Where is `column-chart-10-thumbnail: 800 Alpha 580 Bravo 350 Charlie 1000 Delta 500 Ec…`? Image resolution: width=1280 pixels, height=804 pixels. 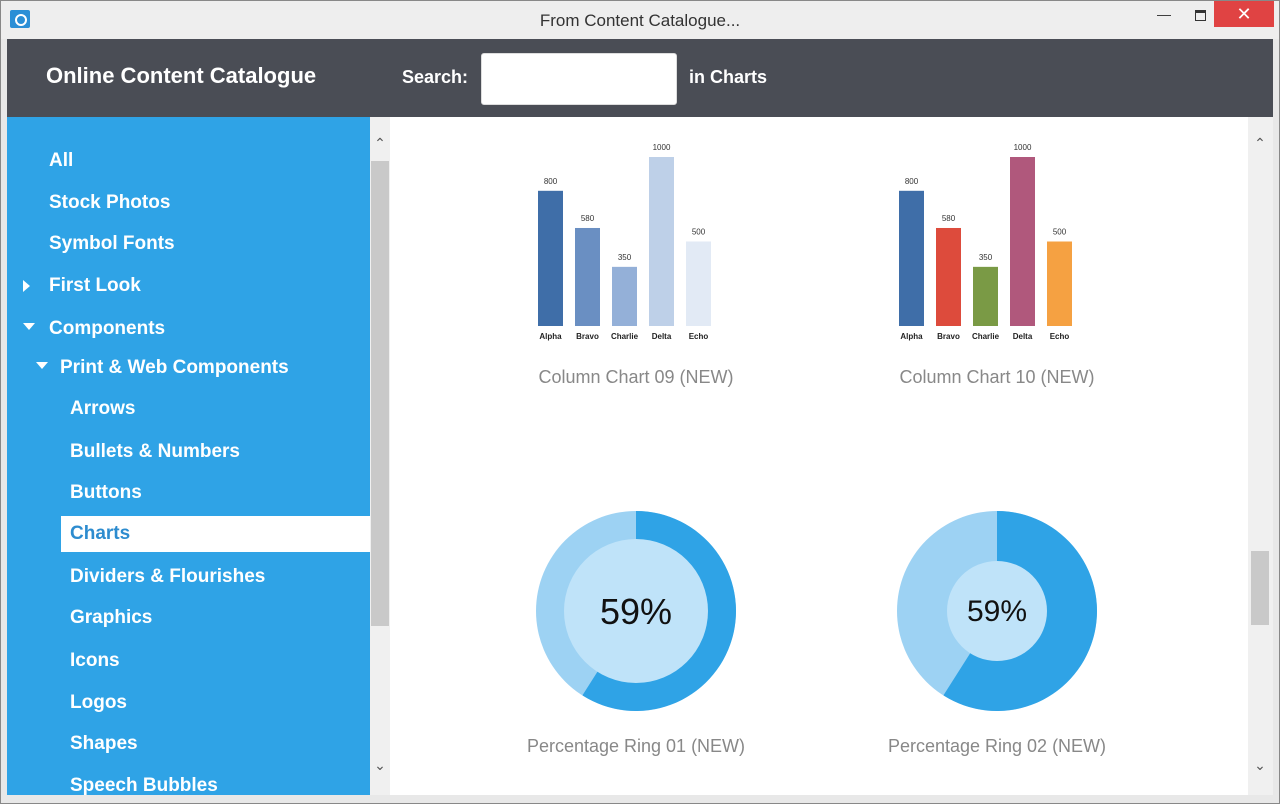
column-chart-10-thumbnail: 800 Alpha 580 Bravo 350 Charlie 1000 Delta 500 Ec… is located at coordinates (1001, 242).